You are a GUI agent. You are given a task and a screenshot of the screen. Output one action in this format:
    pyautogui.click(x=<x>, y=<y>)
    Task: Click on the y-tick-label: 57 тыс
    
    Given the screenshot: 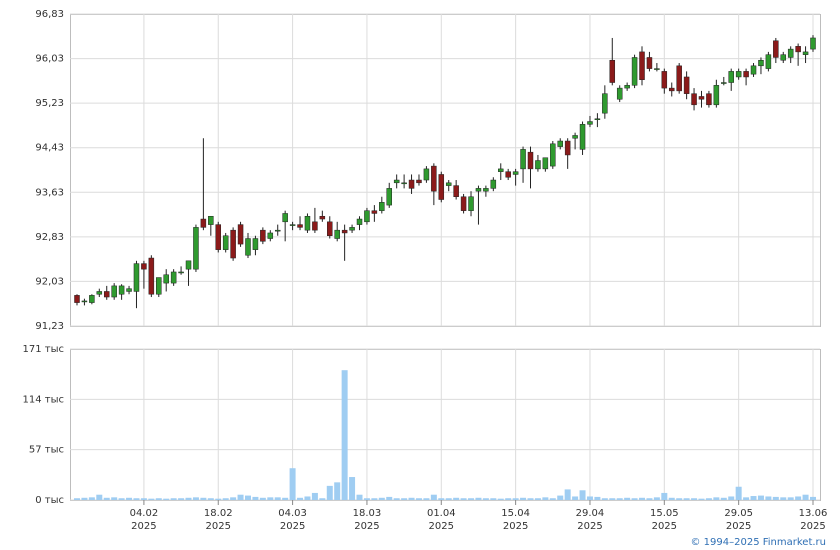 What is the action you would take?
    pyautogui.click(x=46, y=450)
    